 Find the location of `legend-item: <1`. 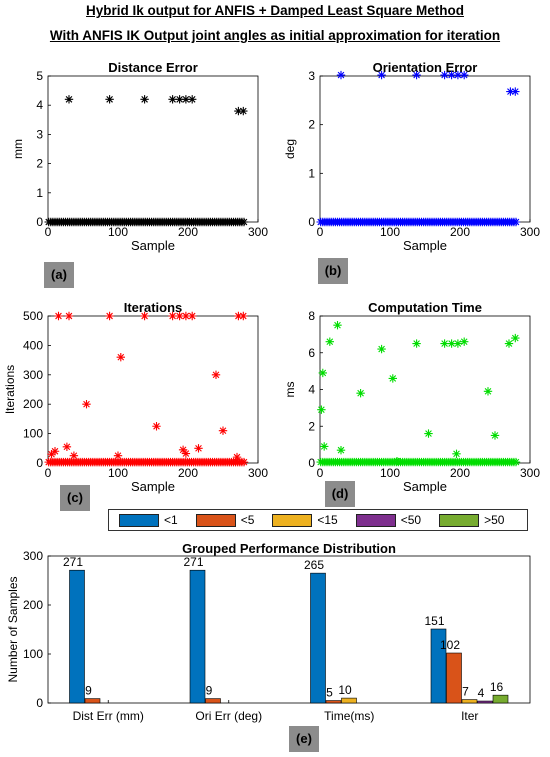

legend-item: <1 is located at coordinates (148, 520).